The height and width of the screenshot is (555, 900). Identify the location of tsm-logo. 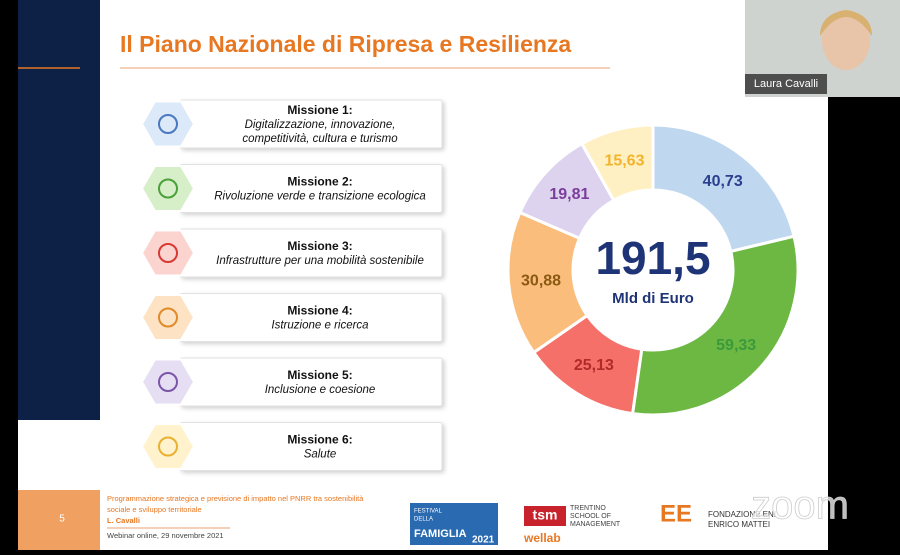
(545, 516).